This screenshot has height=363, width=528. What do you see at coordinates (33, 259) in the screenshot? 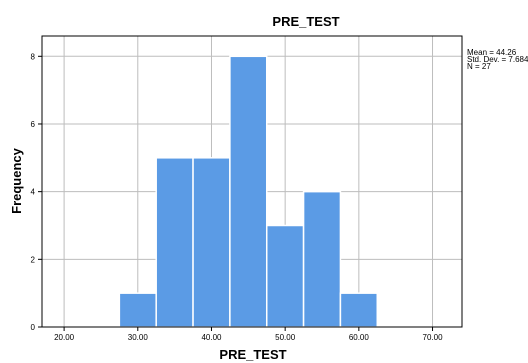
I see `y-tick-label: 2` at bounding box center [33, 259].